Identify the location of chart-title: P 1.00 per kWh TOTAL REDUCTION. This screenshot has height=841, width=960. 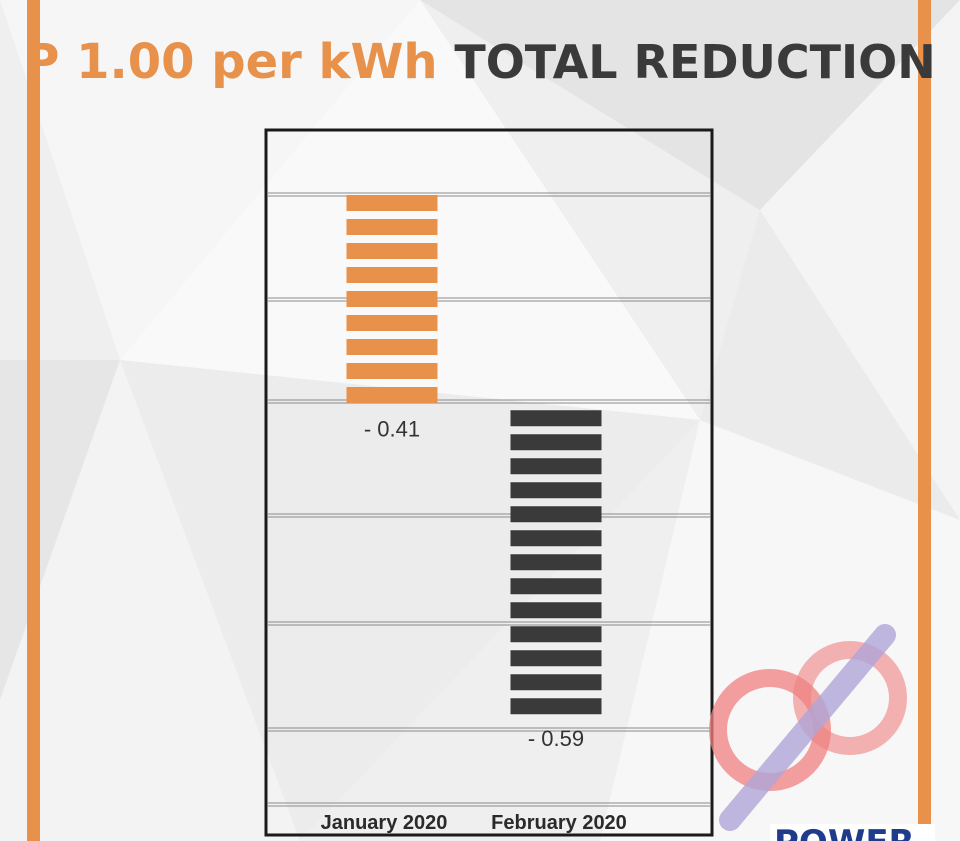
(480, 62).